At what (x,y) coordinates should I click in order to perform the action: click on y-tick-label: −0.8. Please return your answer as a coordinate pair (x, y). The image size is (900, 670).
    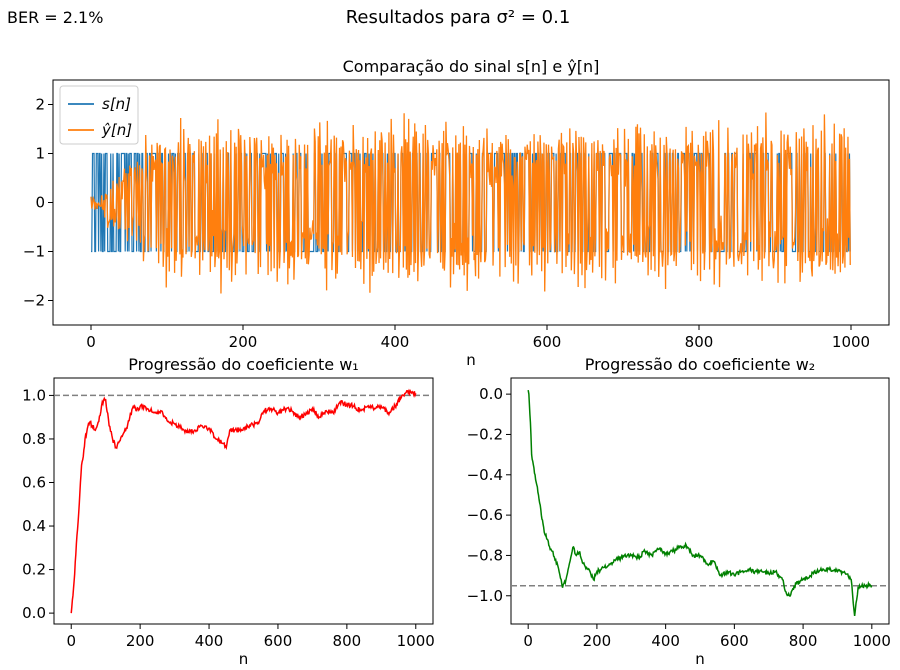
    Looking at the image, I should click on (485, 555).